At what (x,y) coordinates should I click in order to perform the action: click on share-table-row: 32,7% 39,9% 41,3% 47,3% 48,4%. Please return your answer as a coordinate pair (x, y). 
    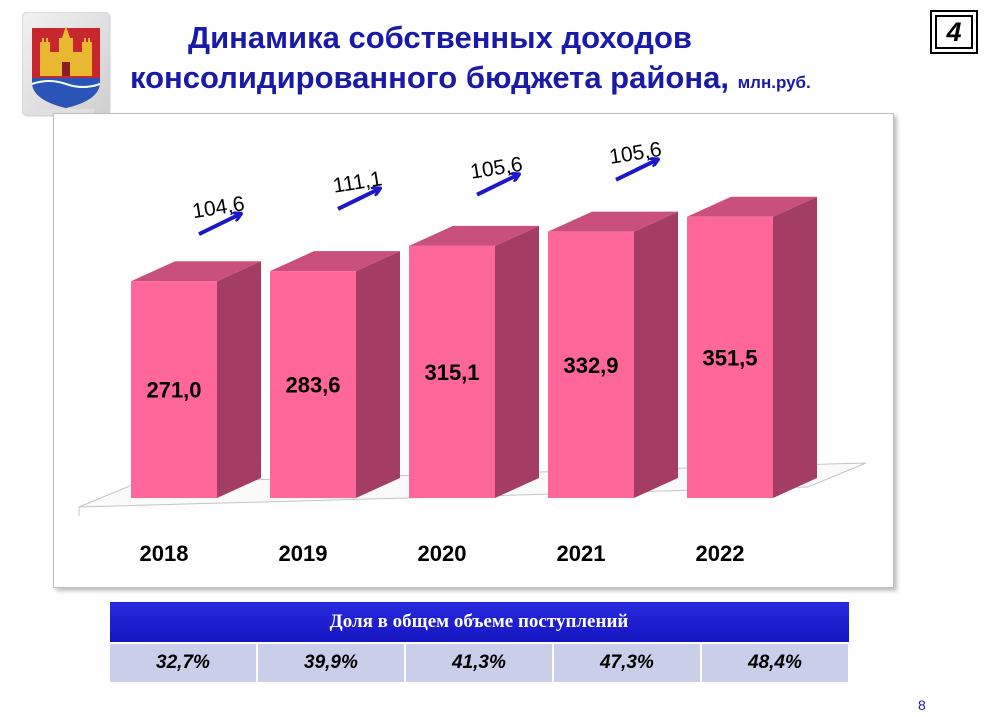
    Looking at the image, I should click on (479, 663).